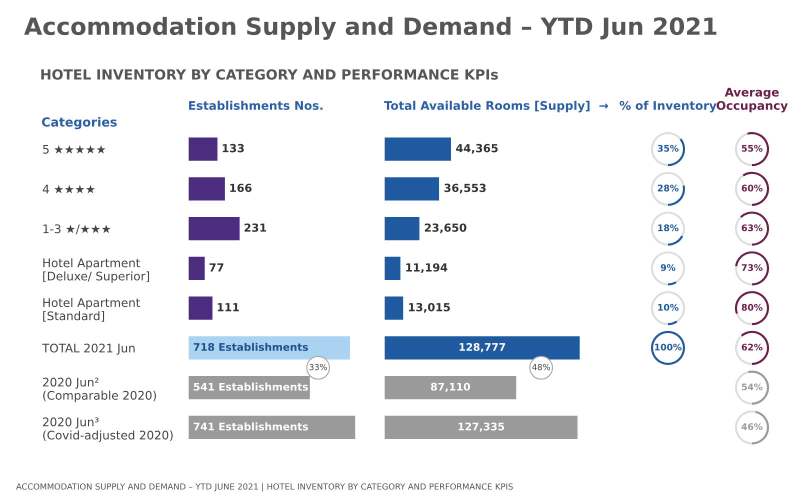  I want to click on text: Accommodation Supply and Demand – YTD Jun 2021, so click(370, 28).